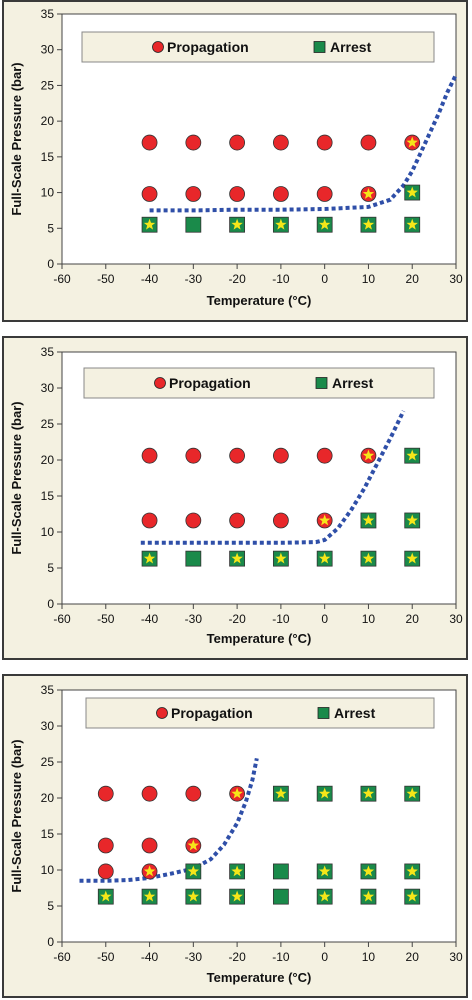 Image resolution: width=472 pixels, height=1000 pixels. What do you see at coordinates (48, 14) in the screenshot?
I see `y-tick-label: 35` at bounding box center [48, 14].